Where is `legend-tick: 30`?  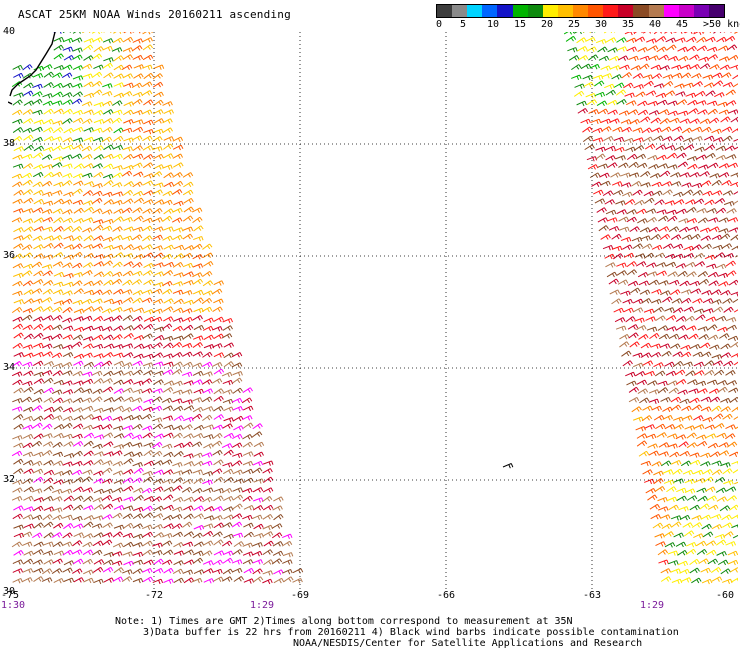
legend-tick: 30 is located at coordinates (601, 24).